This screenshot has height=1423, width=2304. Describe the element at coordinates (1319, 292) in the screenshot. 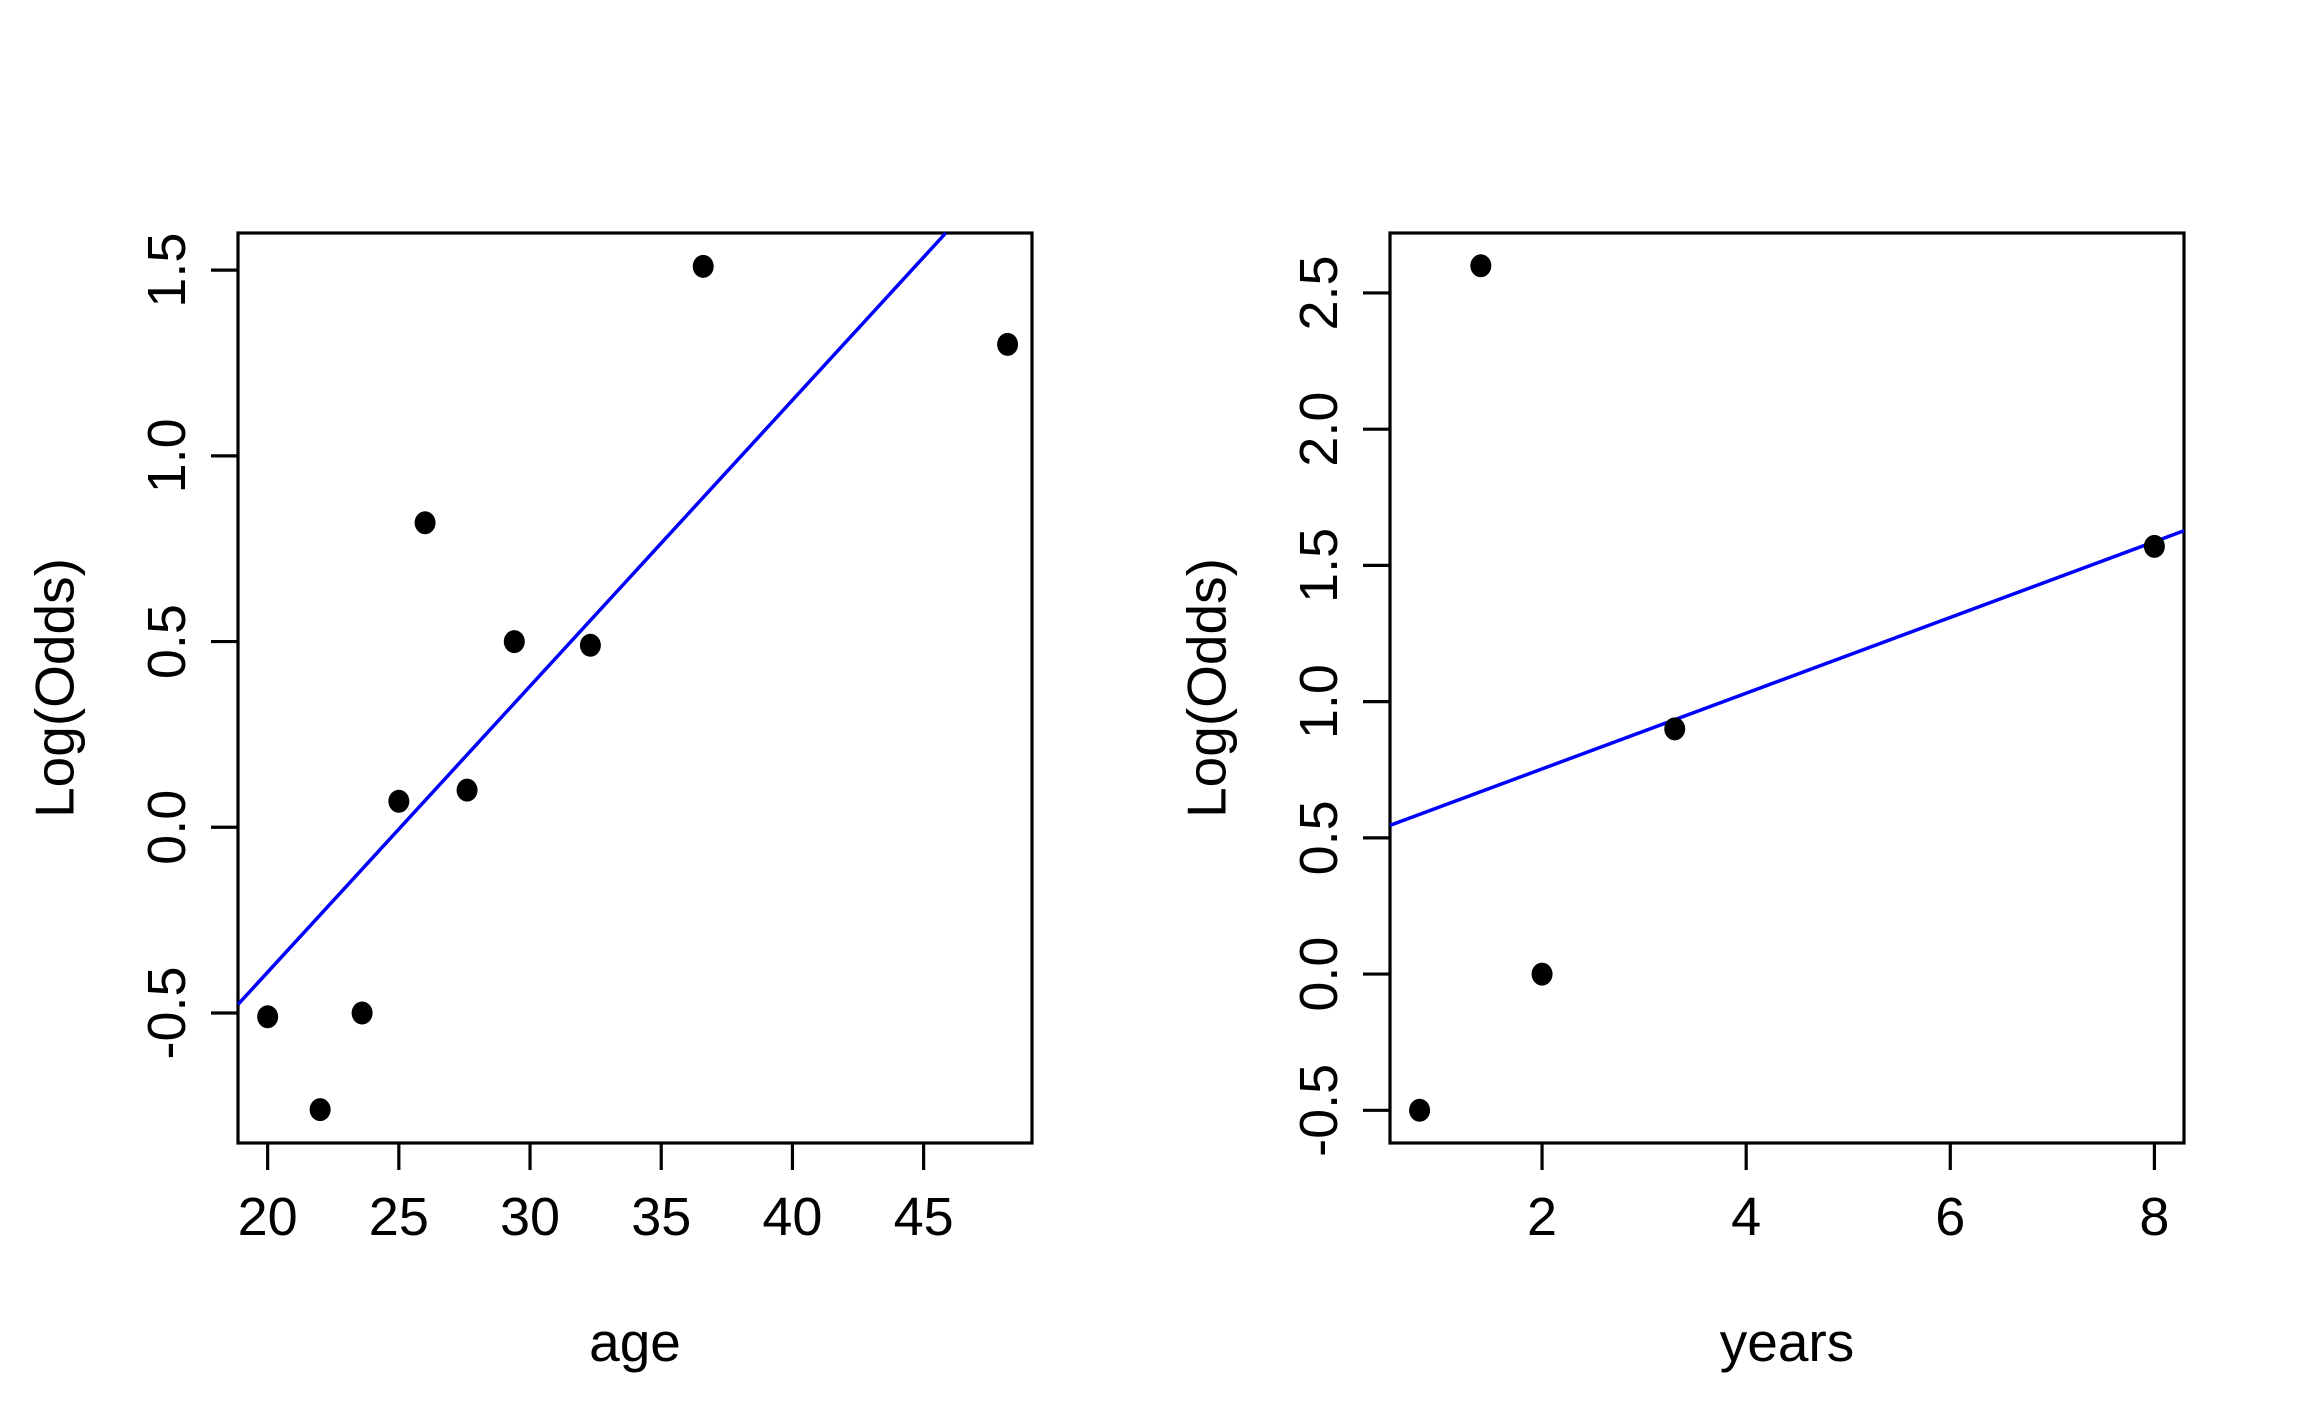

I see `y-tick-label: 2.5` at that location.